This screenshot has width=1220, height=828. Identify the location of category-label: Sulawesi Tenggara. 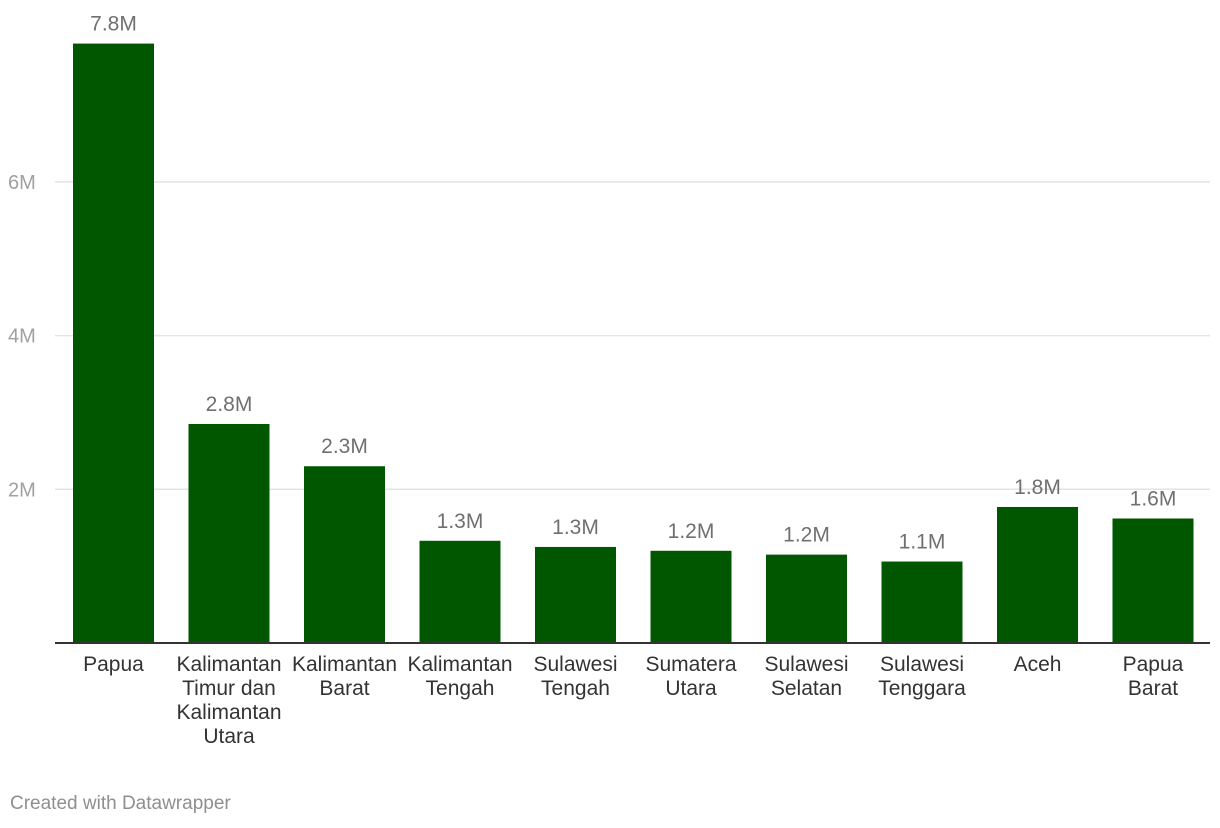
(922, 676).